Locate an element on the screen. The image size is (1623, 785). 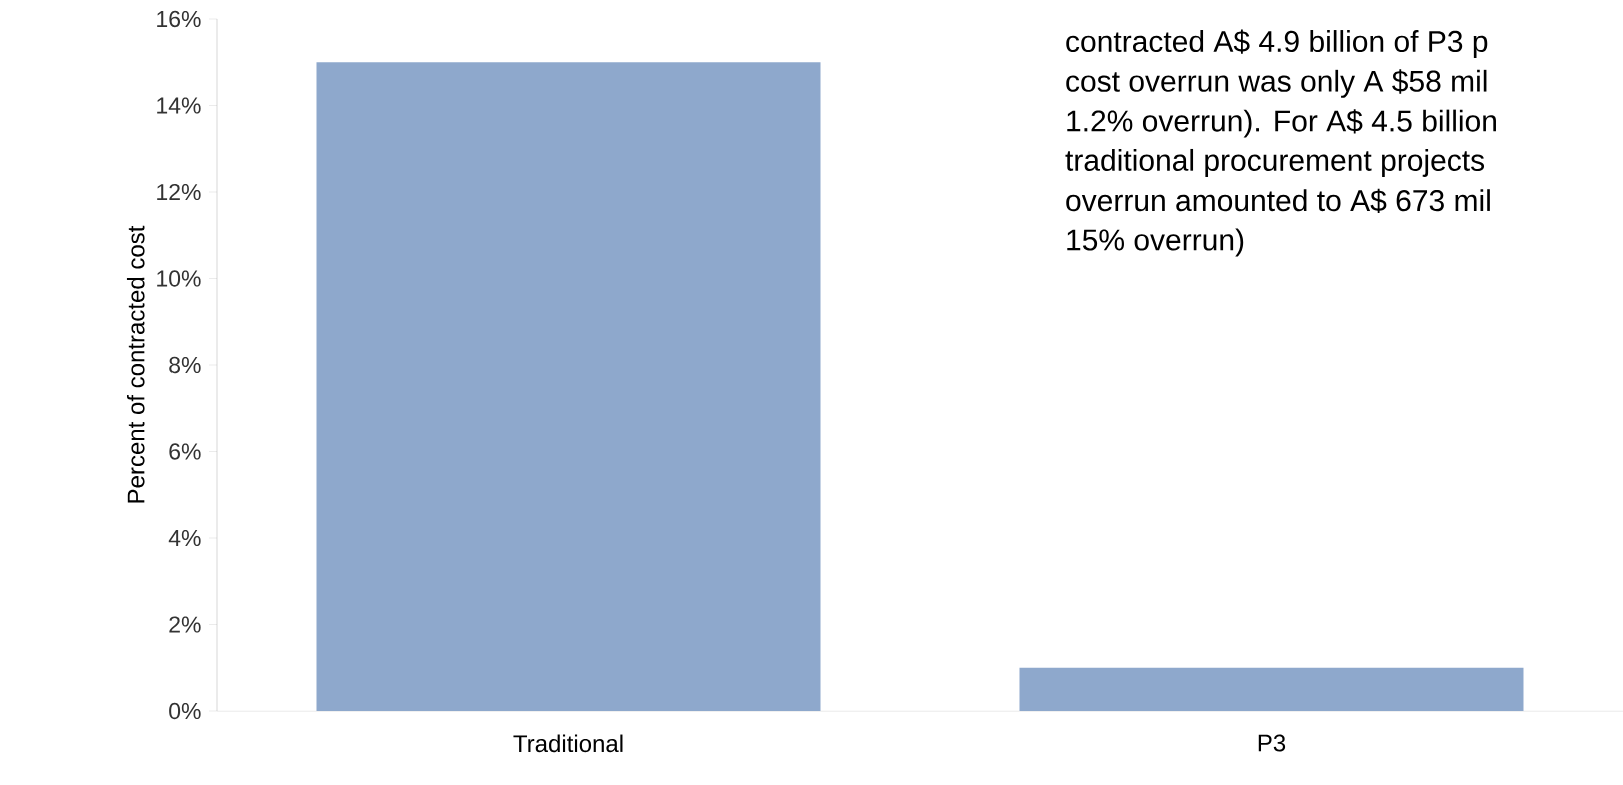
annotation: overrun amounted to A$ 673 mil is located at coordinates (1278, 201).